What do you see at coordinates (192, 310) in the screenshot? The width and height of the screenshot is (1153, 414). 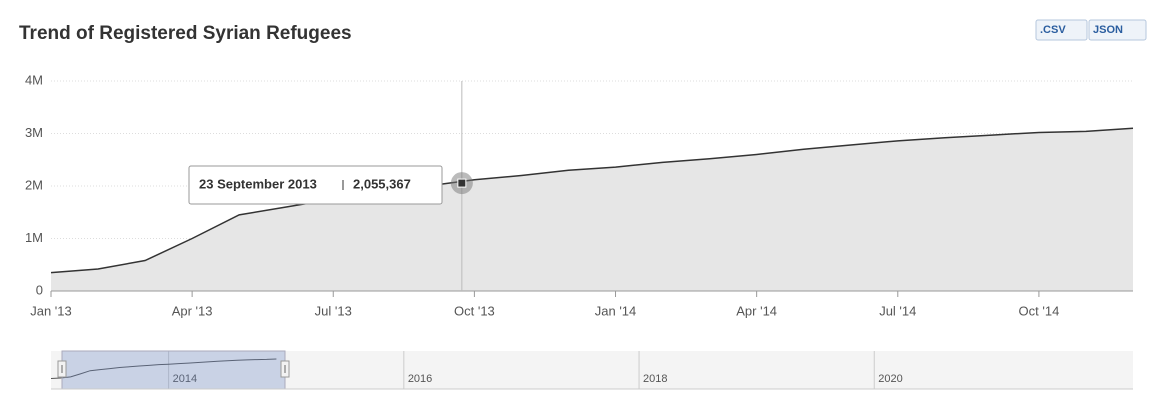 I see `x-tick-label: Apr '13` at bounding box center [192, 310].